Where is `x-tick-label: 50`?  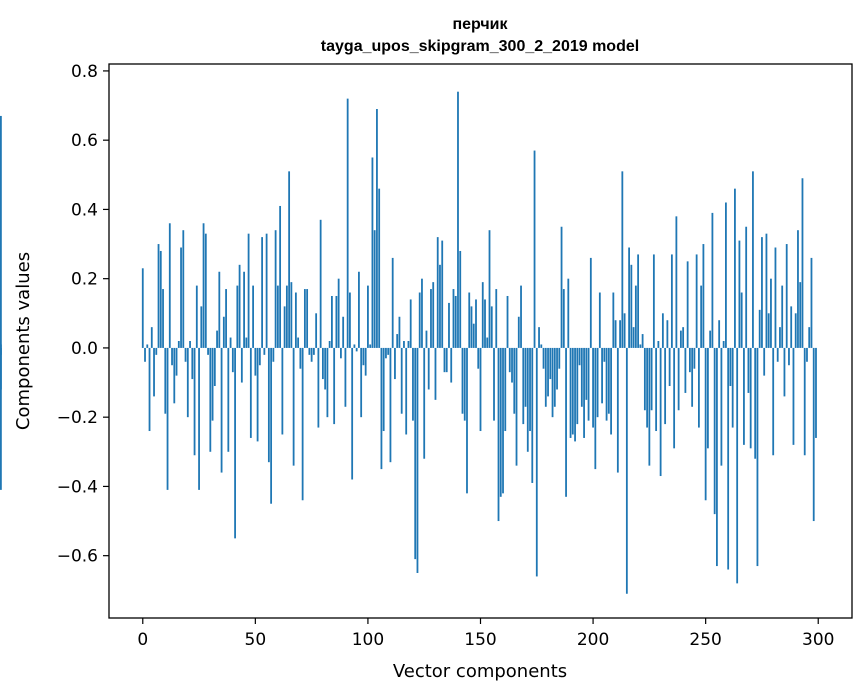 x-tick-label: 50 is located at coordinates (256, 640).